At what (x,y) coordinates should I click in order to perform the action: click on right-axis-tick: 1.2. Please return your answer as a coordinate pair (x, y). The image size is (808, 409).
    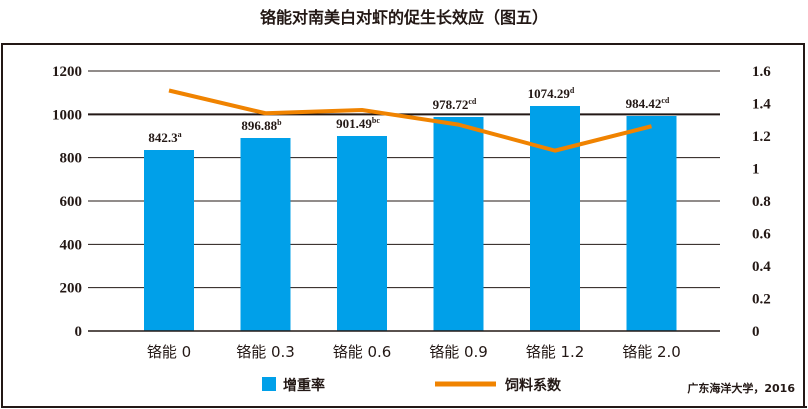
    Looking at the image, I should click on (761, 137).